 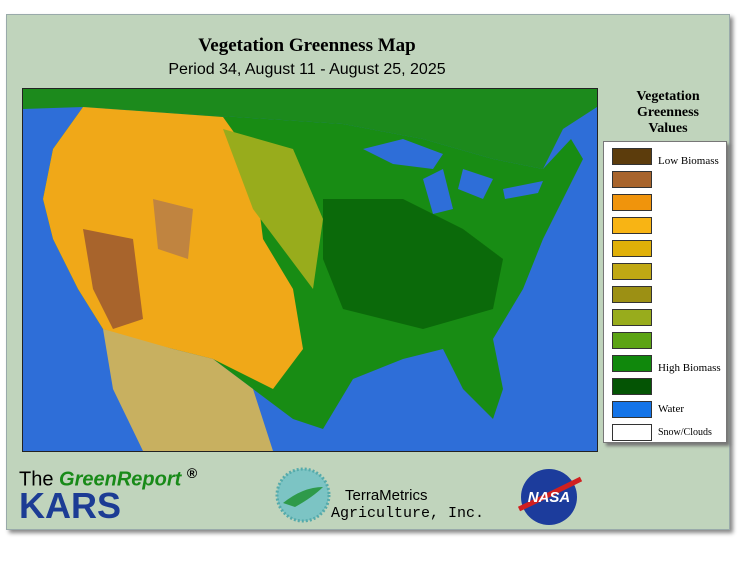 What do you see at coordinates (408, 513) in the screenshot?
I see `partner-line2: Agriculture, Inc.` at bounding box center [408, 513].